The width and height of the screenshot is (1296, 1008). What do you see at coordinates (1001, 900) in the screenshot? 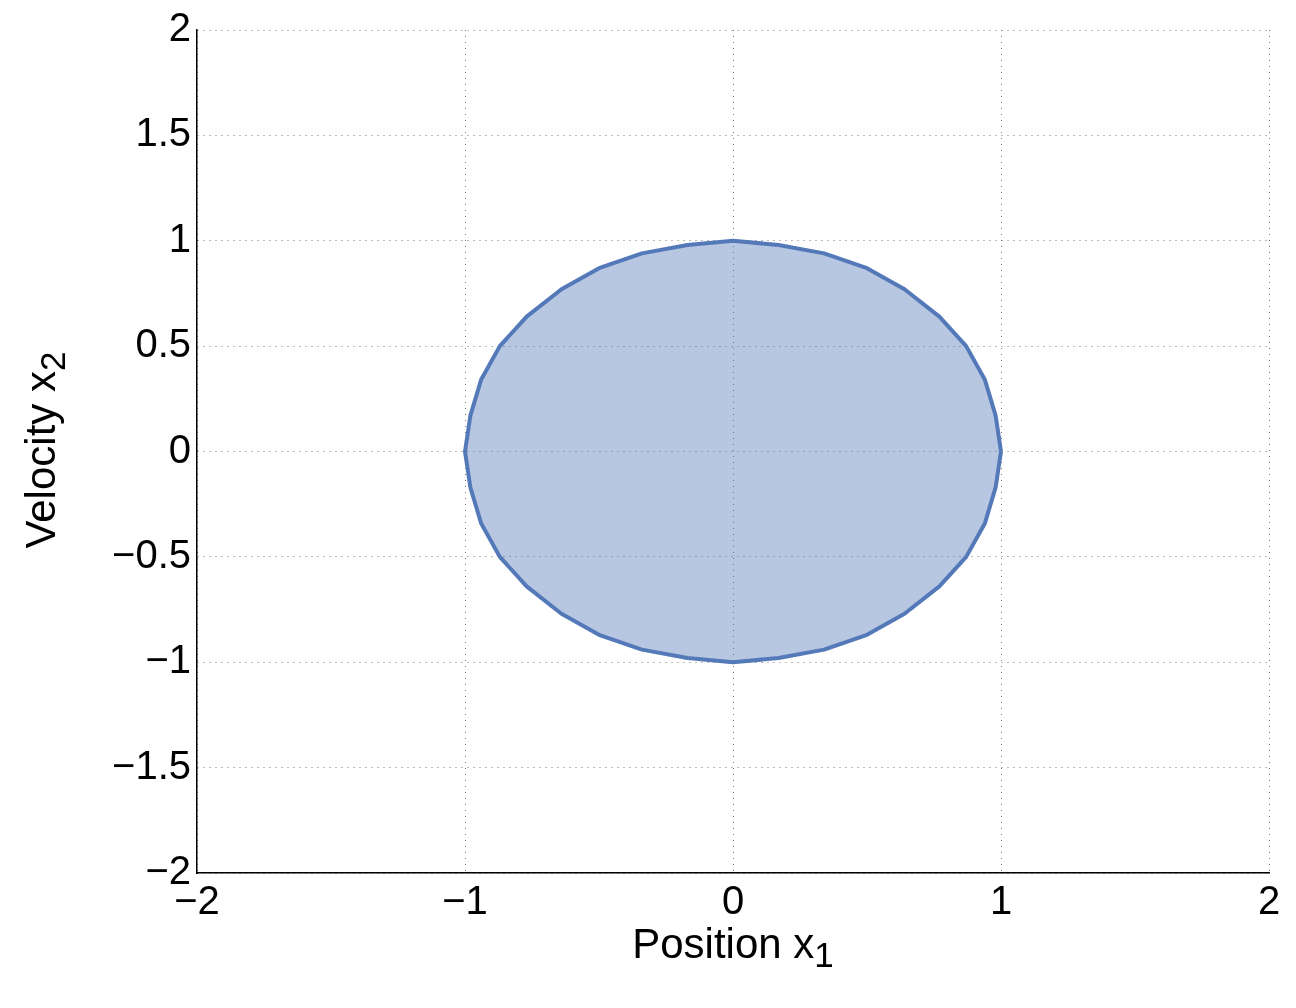
I see `x-tick-label: 1` at bounding box center [1001, 900].